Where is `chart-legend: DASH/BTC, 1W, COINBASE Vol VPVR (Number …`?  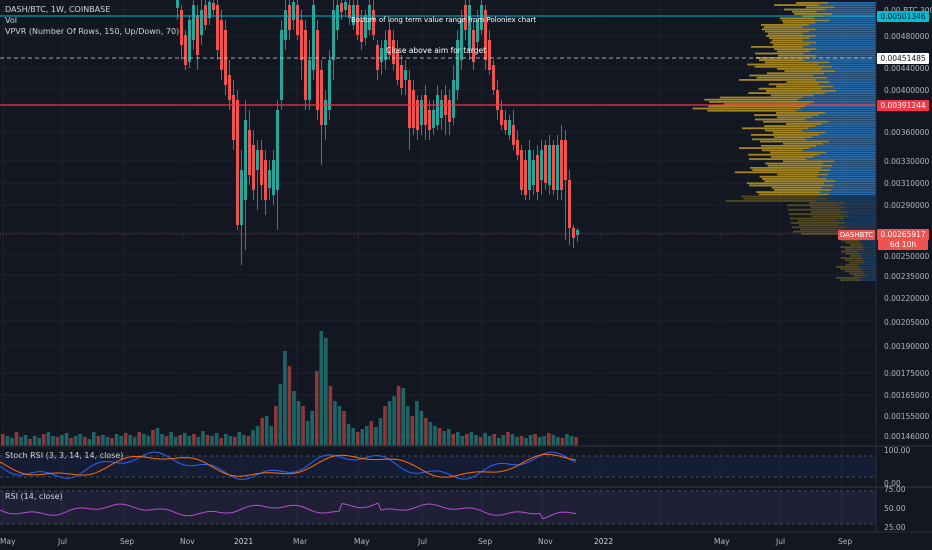
chart-legend: DASH/BTC, 1W, COINBASE Vol VPVR (Number … is located at coordinates (92, 20).